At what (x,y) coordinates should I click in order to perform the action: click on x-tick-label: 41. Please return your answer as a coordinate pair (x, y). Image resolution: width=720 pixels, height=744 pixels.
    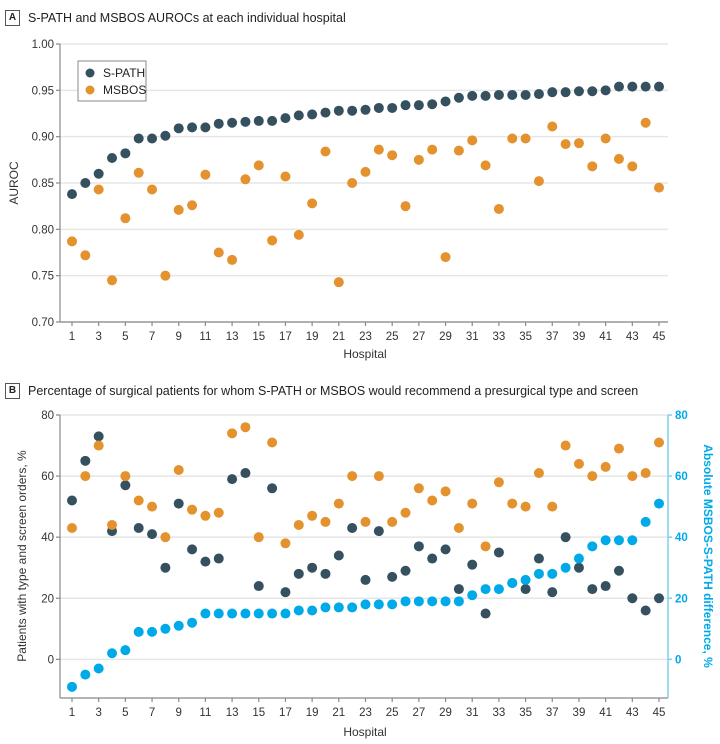
    Looking at the image, I should click on (605, 337).